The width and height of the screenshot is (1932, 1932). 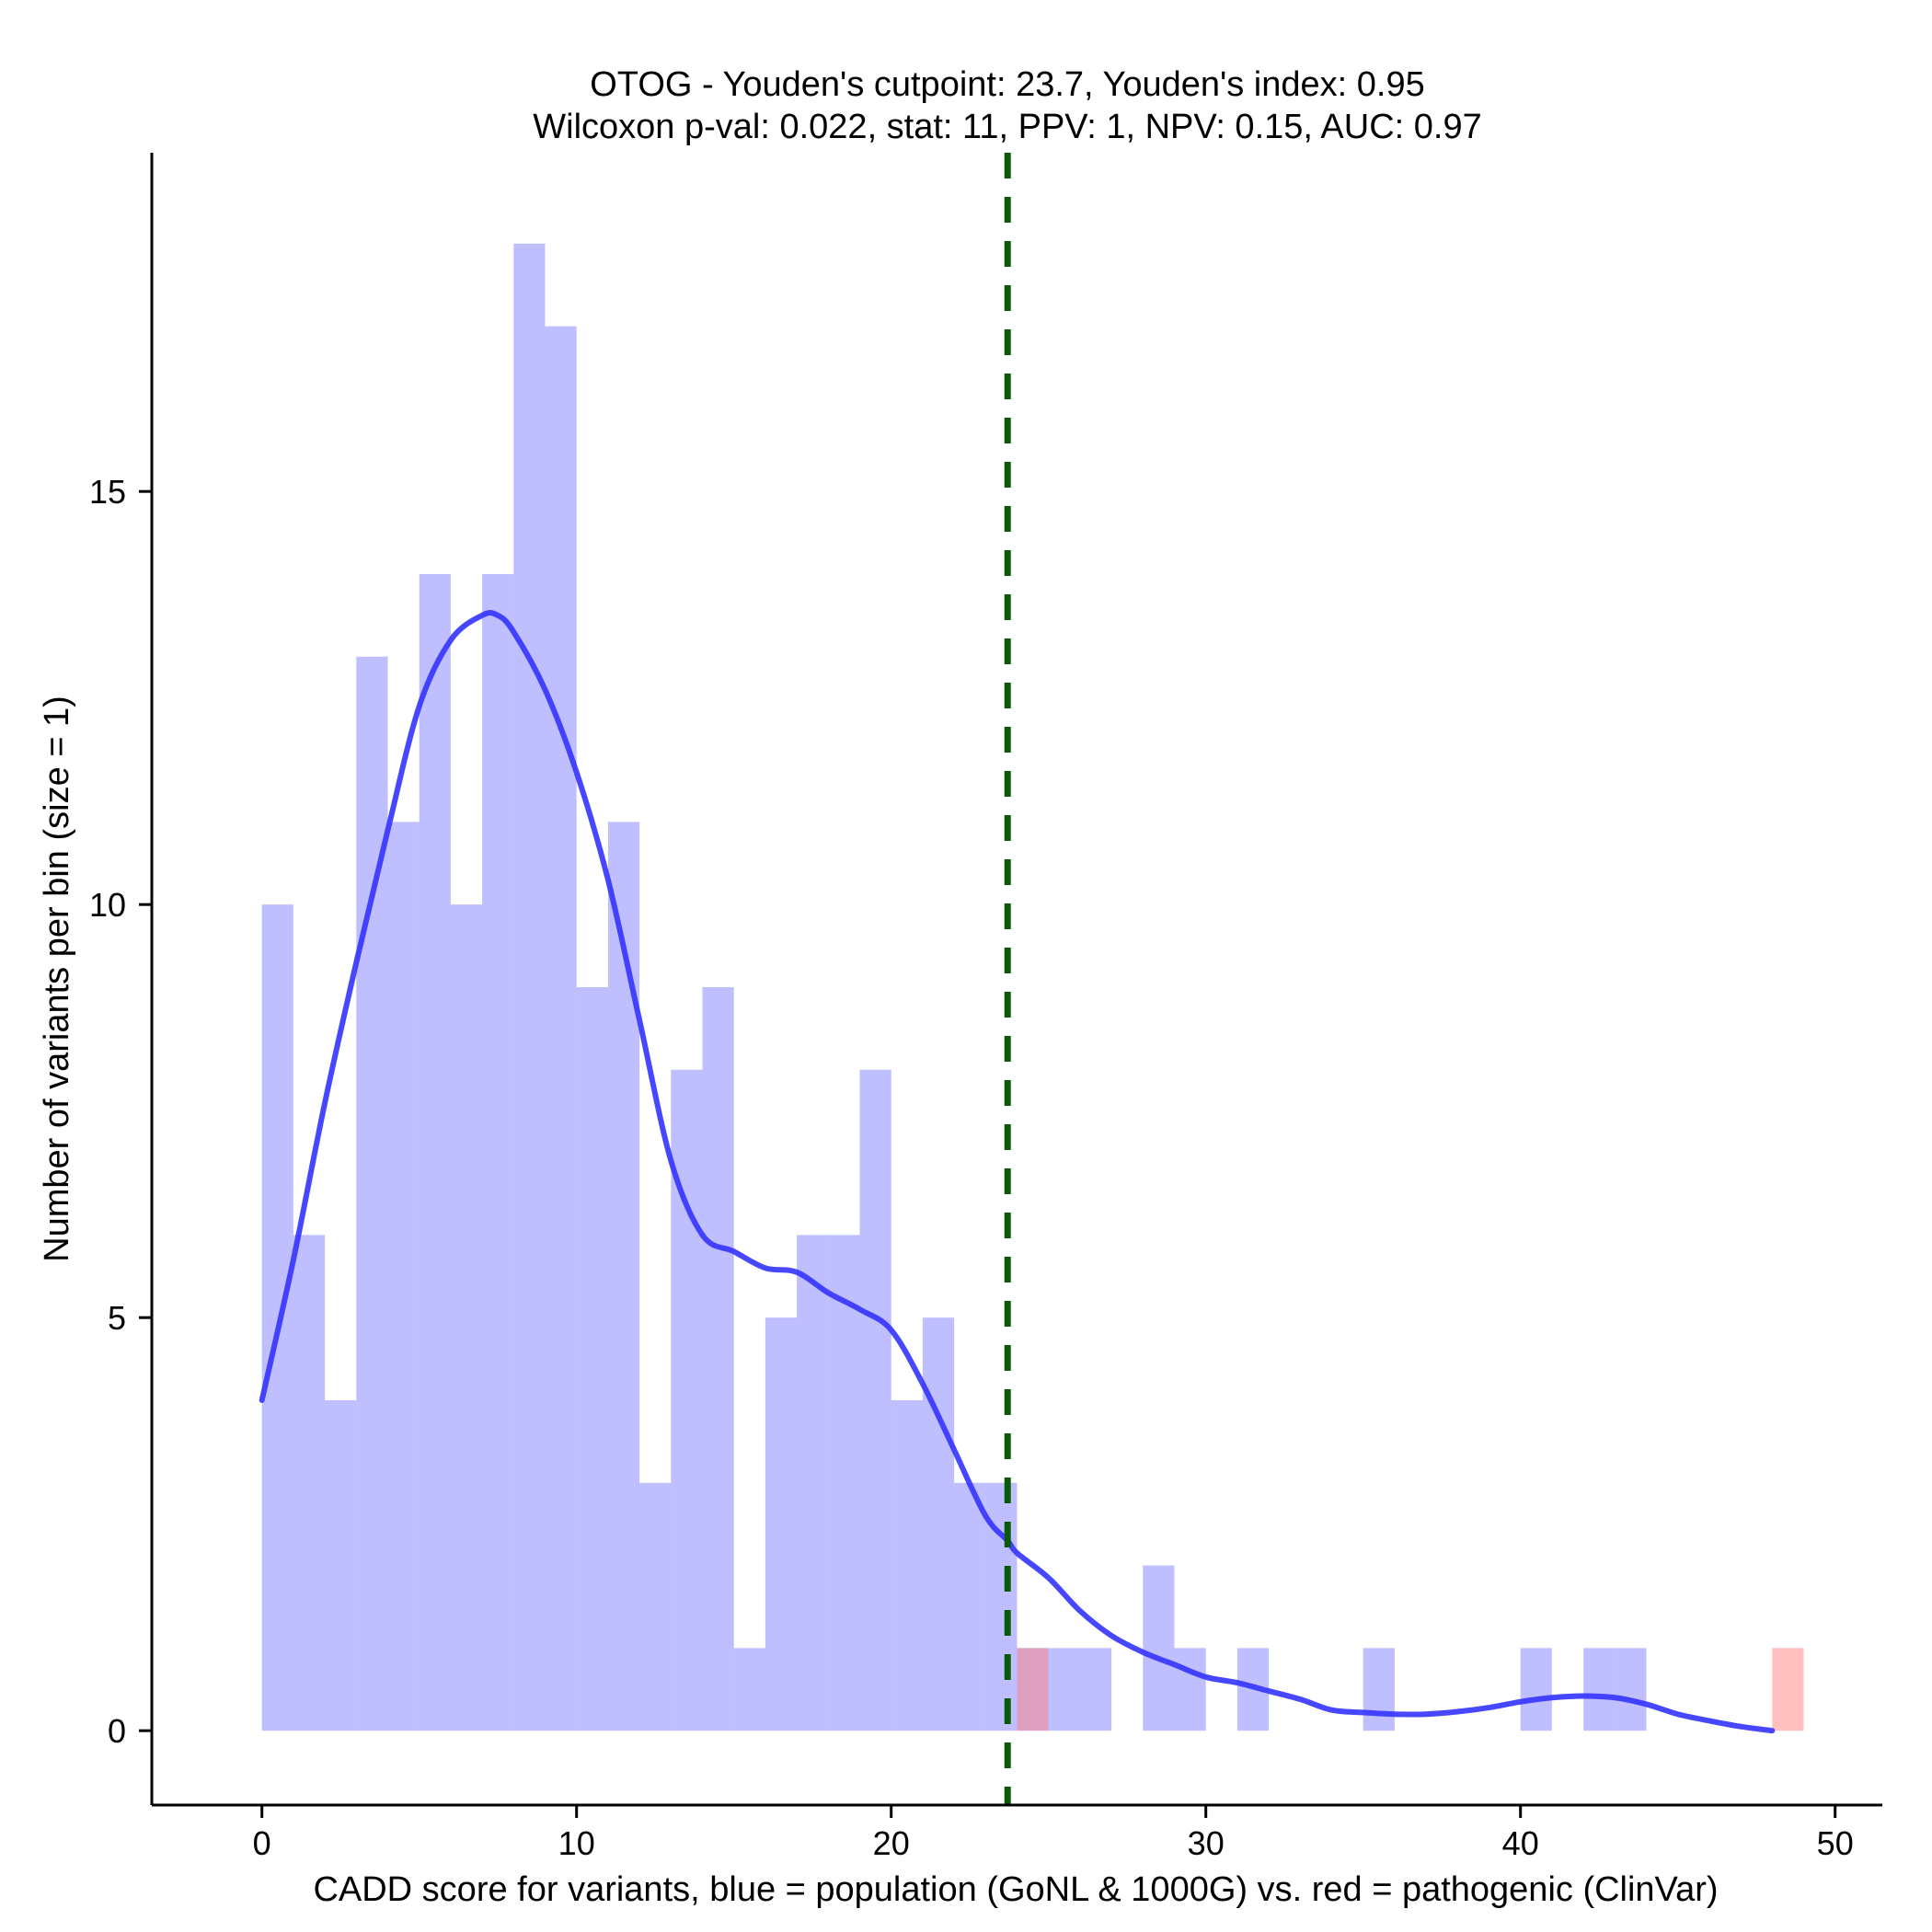 I want to click on x-tick-label: 50, so click(x=1835, y=1843).